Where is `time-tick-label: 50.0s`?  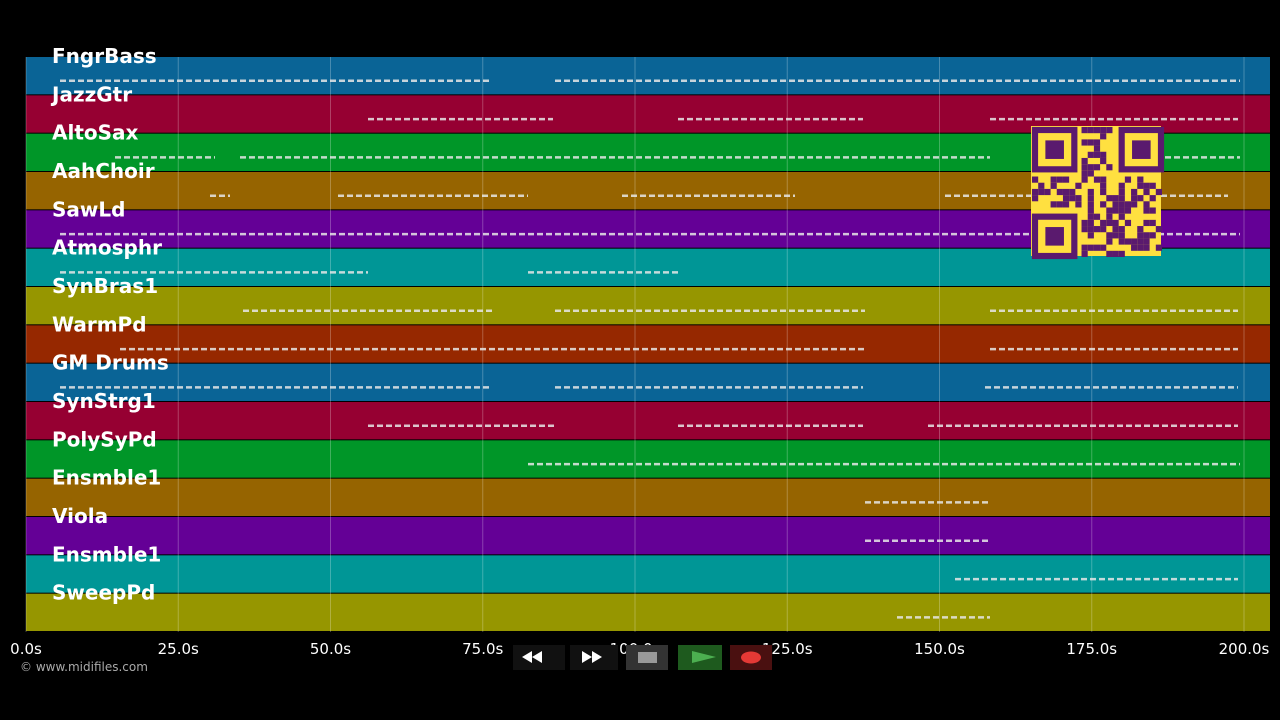
time-tick-label: 50.0s is located at coordinates (330, 649).